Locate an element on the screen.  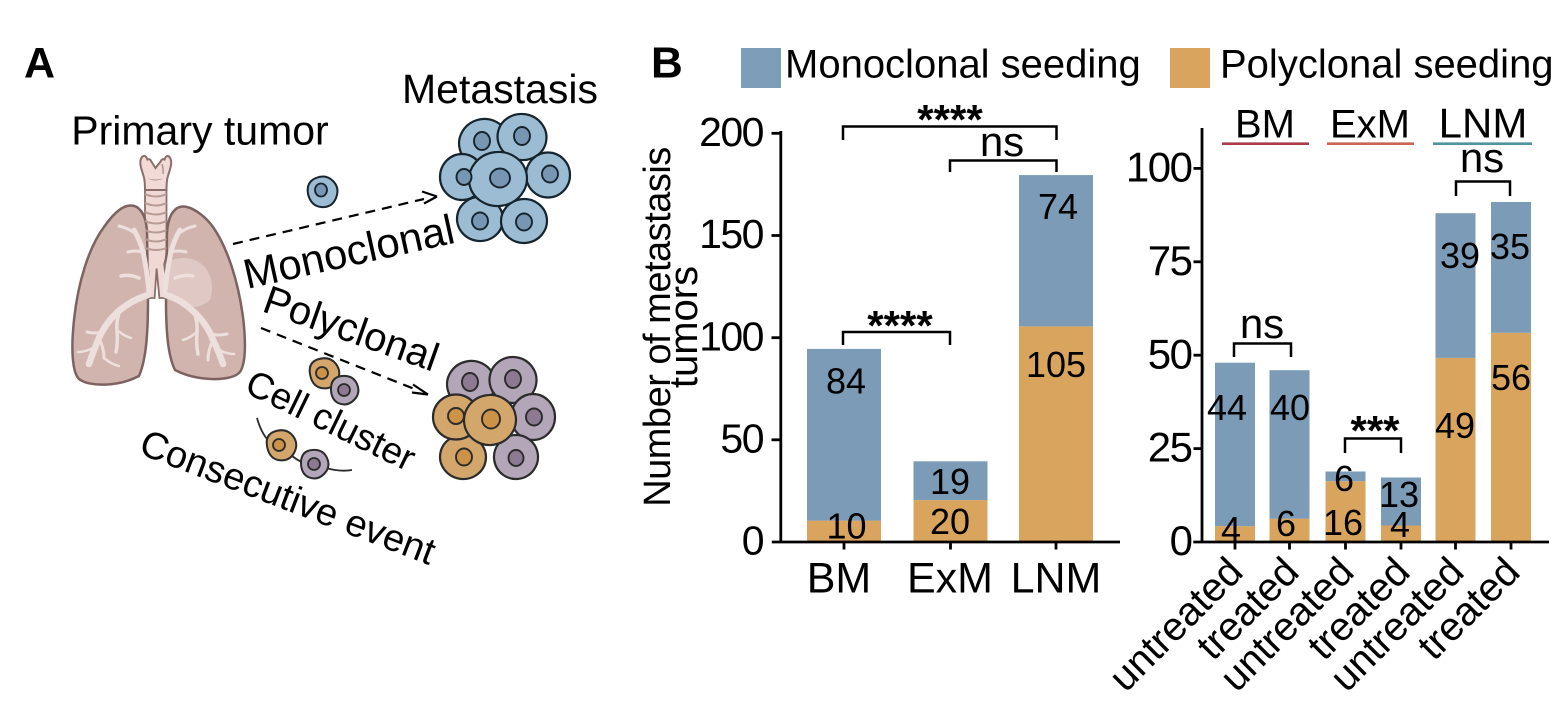
svg-text: 25 is located at coordinates (1170, 447).